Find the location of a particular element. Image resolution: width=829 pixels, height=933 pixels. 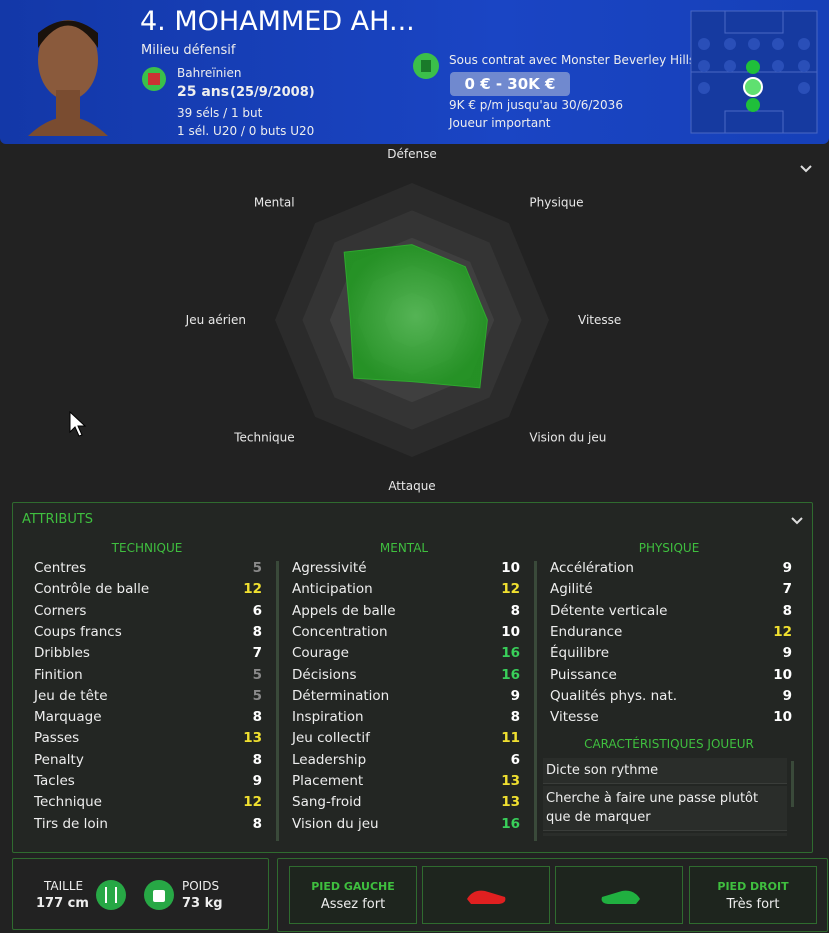

attribute-name: Tacles is located at coordinates (54, 781).